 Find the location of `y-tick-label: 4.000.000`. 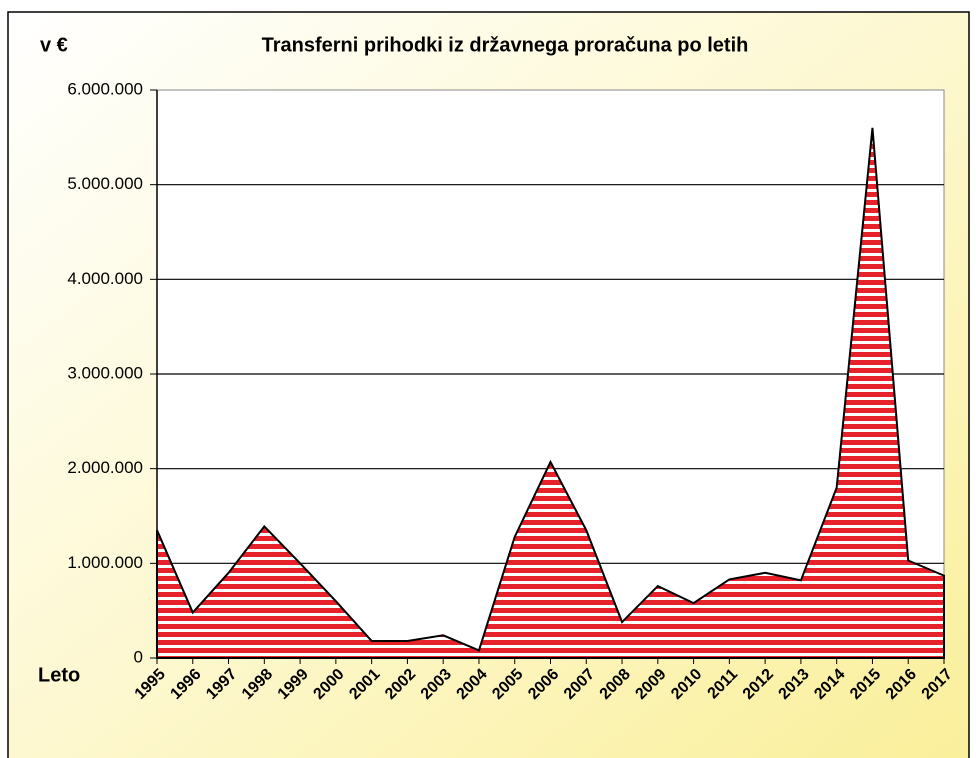

y-tick-label: 4.000.000 is located at coordinates (105, 278).